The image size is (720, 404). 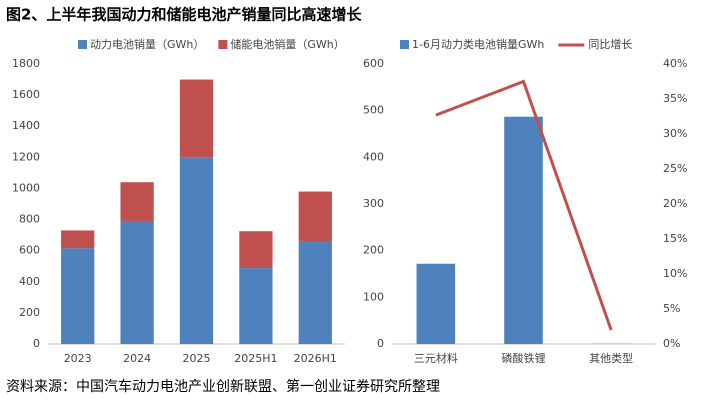 What do you see at coordinates (436, 358) in the screenshot?
I see `x-tick-label: 三元材料` at bounding box center [436, 358].